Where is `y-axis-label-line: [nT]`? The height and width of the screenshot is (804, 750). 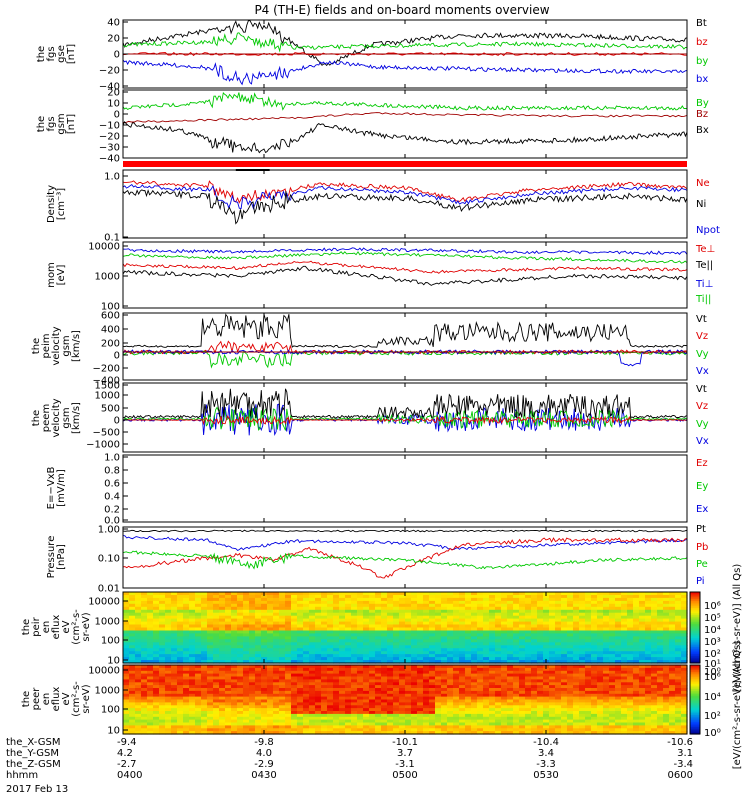
y-axis-label-line: [nT] is located at coordinates (71, 54).